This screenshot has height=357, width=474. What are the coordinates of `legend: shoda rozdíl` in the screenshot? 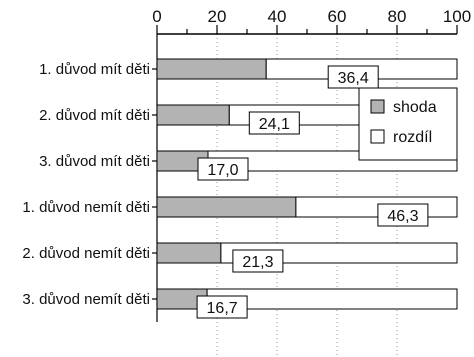 It's located at (408, 124).